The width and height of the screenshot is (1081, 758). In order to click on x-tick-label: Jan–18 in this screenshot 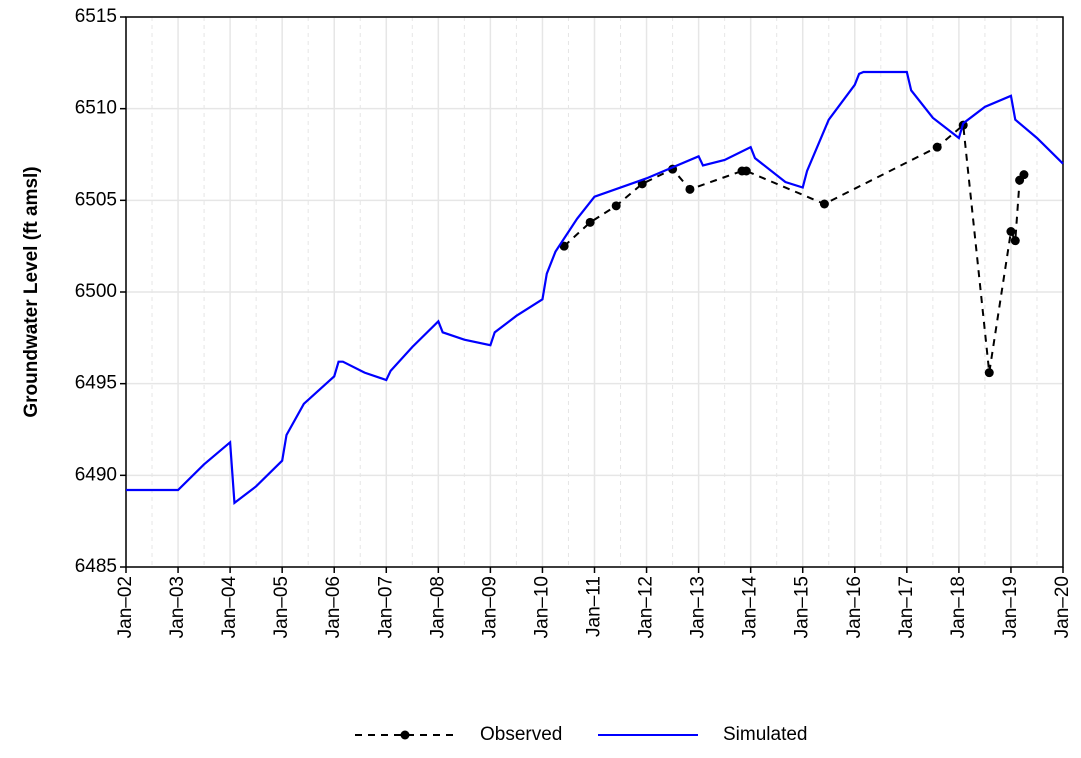, I will do `click(958, 607)`.